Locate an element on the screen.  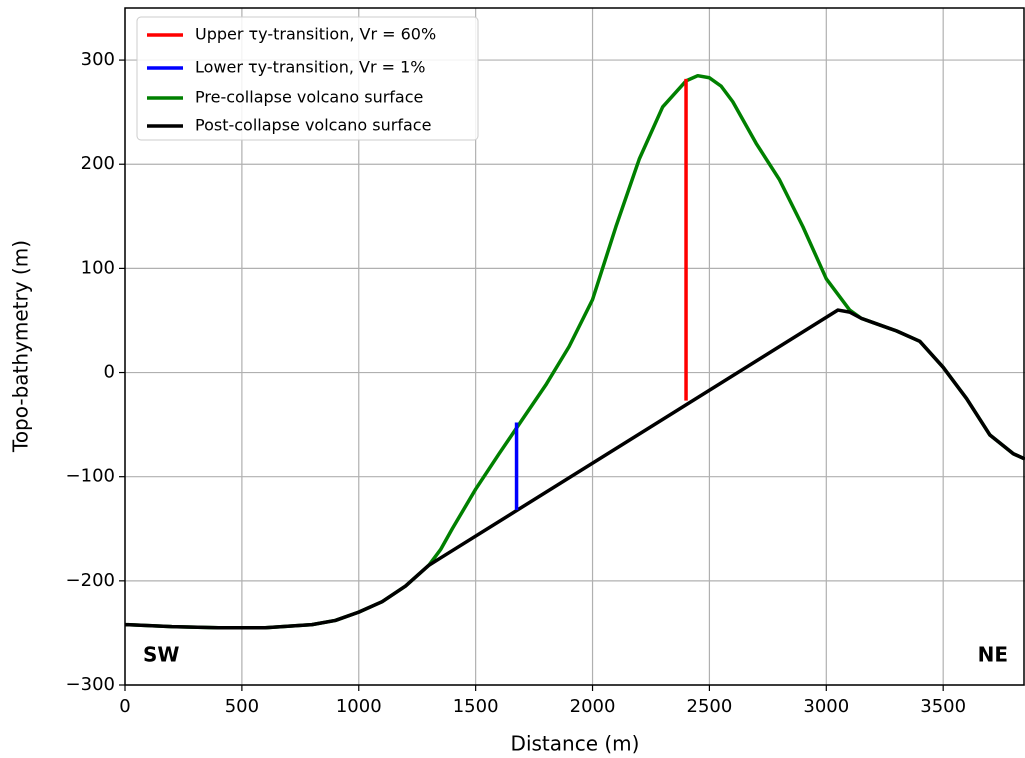
x-tick-label: 2000 is located at coordinates (593, 706).